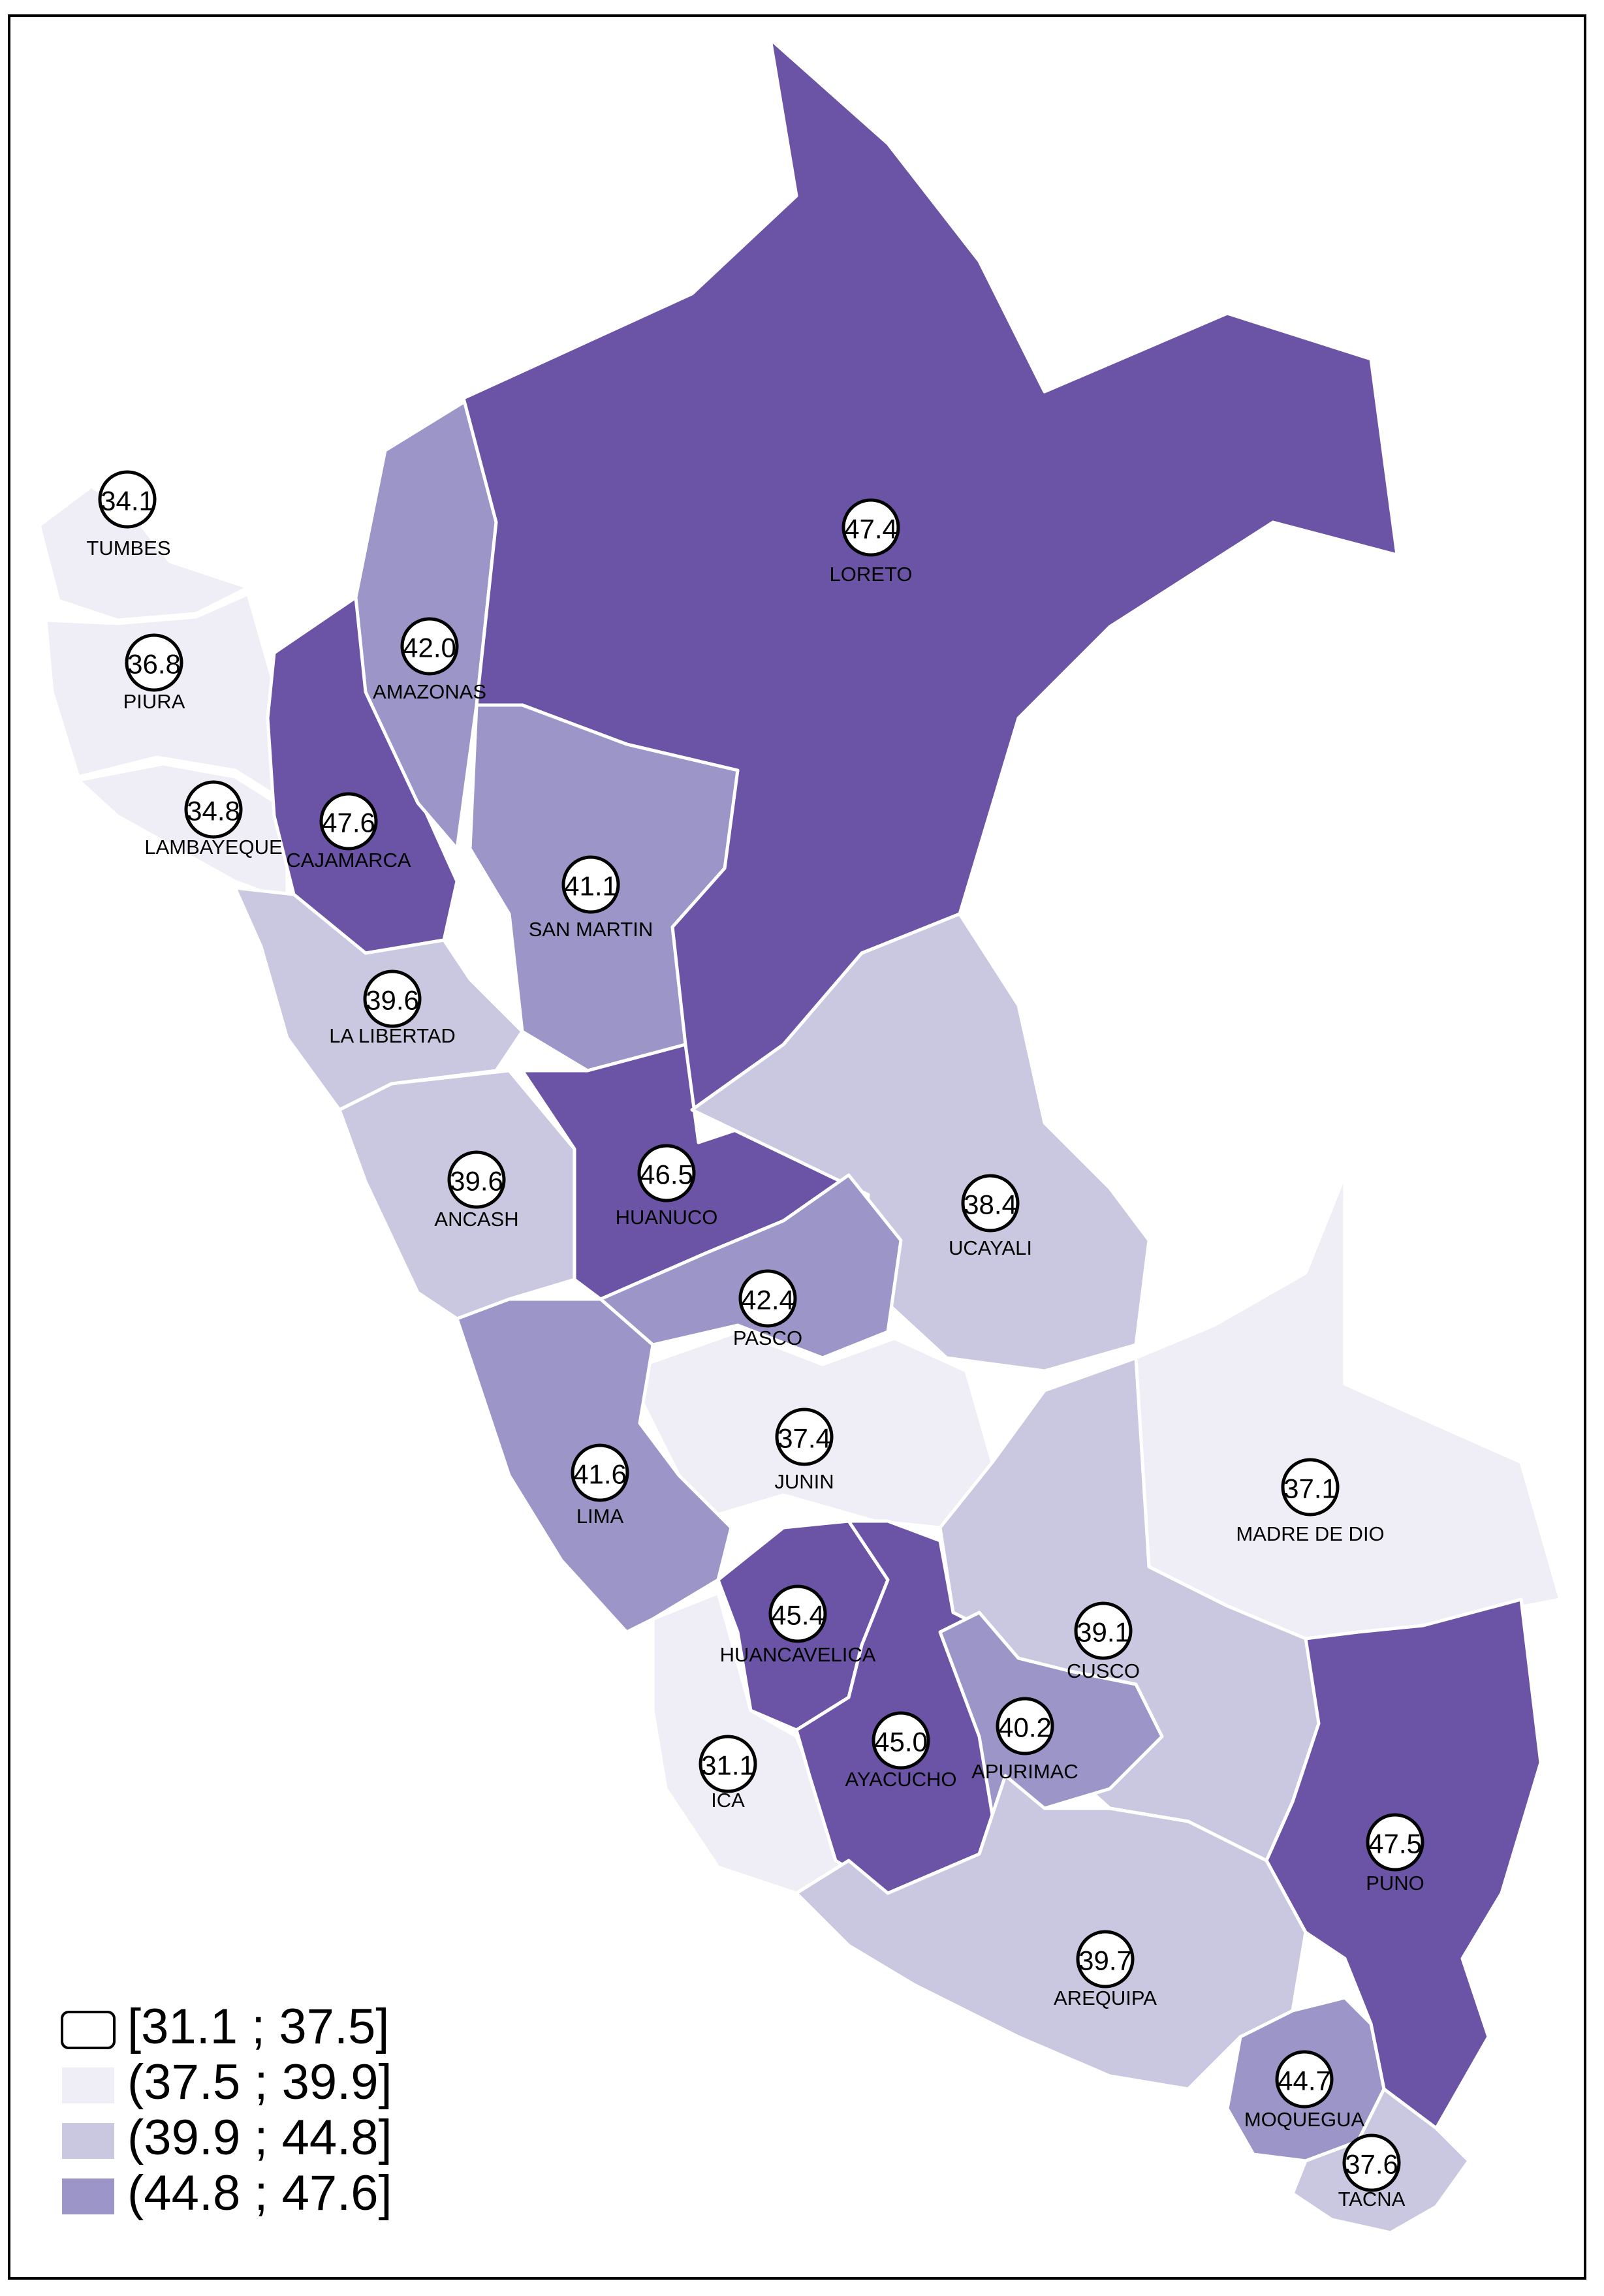 This screenshot has height=2296, width=1604. I want to click on dept-name-junin: JUNIN, so click(804, 1482).